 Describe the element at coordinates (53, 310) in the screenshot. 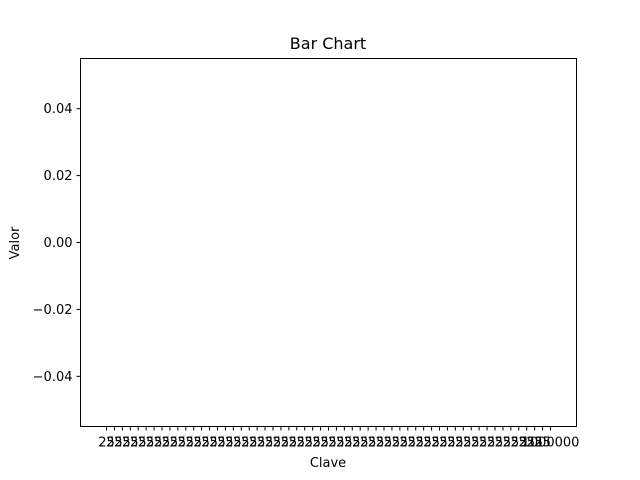

I see `y-tick-label: −0.02` at that location.